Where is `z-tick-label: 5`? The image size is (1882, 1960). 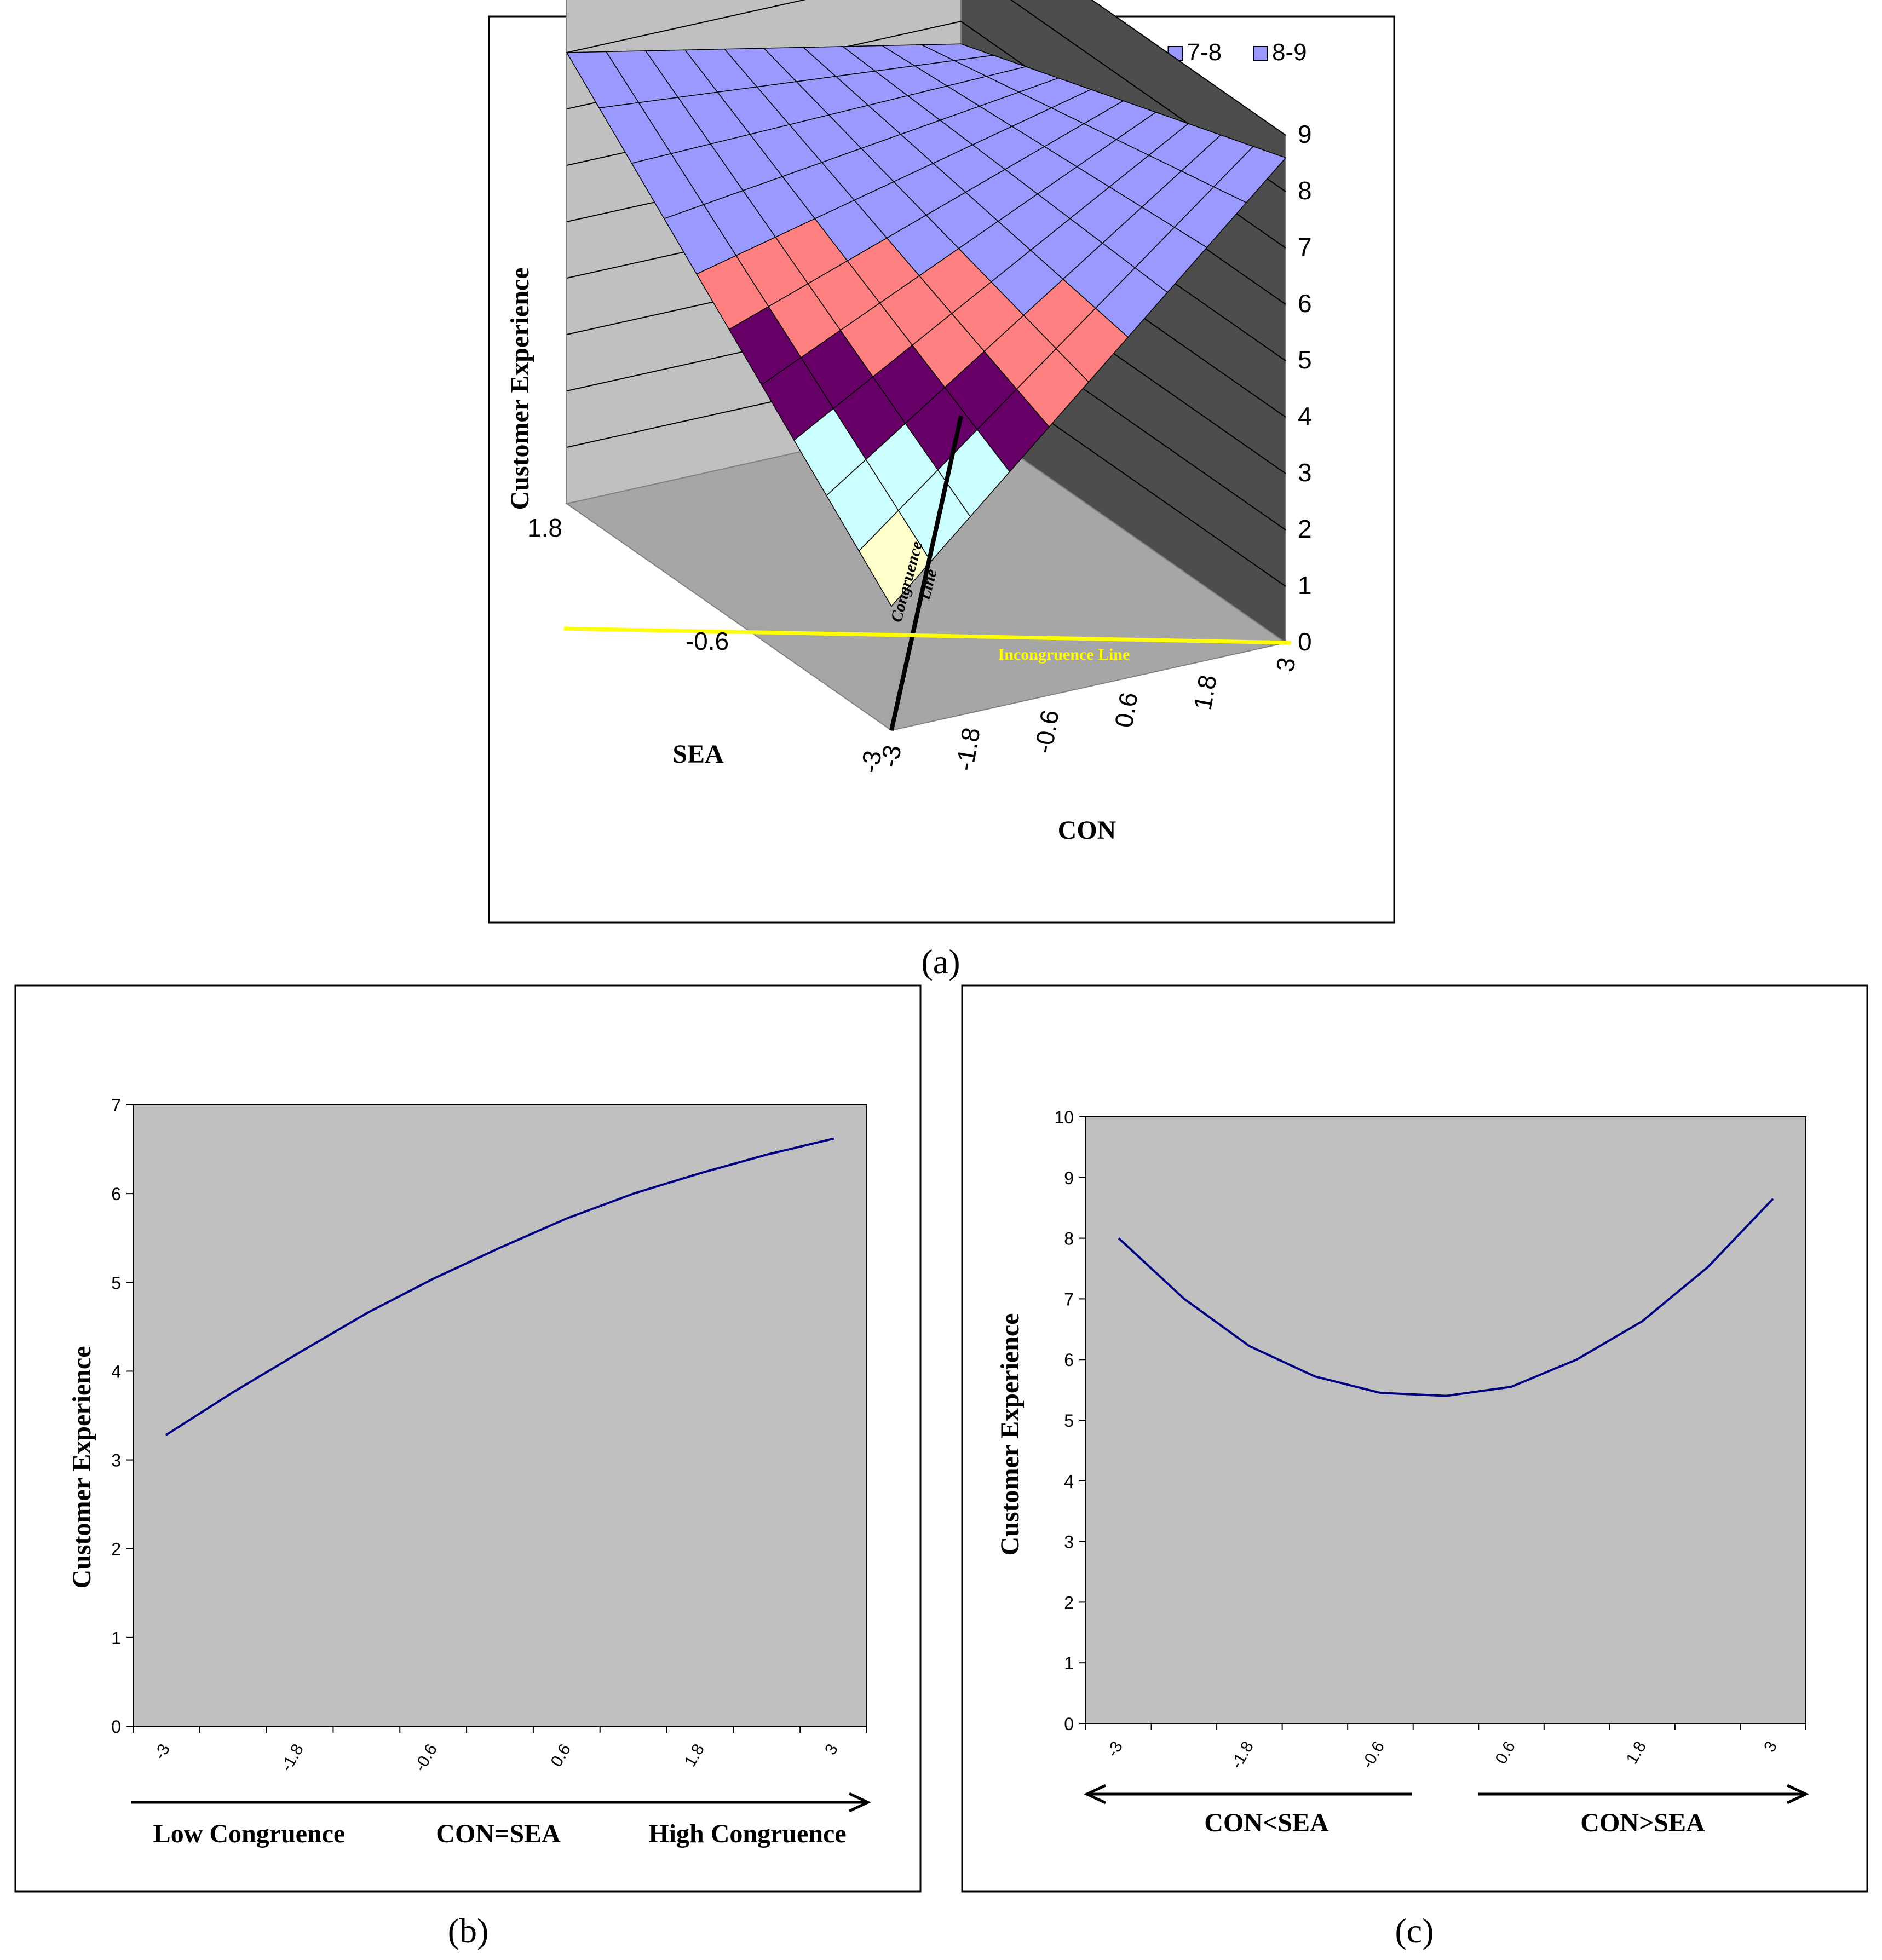
z-tick-label: 5 is located at coordinates (1305, 359).